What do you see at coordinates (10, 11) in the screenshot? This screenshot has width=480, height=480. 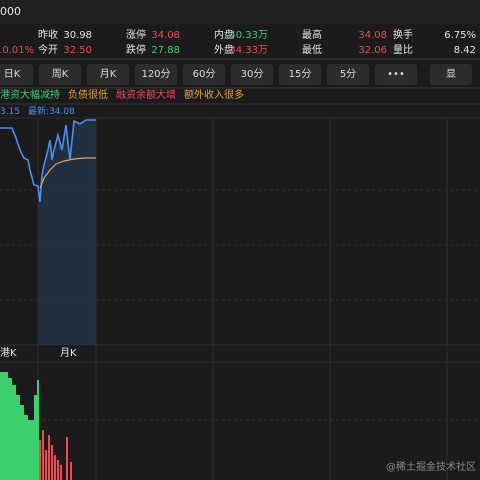 I see `stock-code: 000` at bounding box center [10, 11].